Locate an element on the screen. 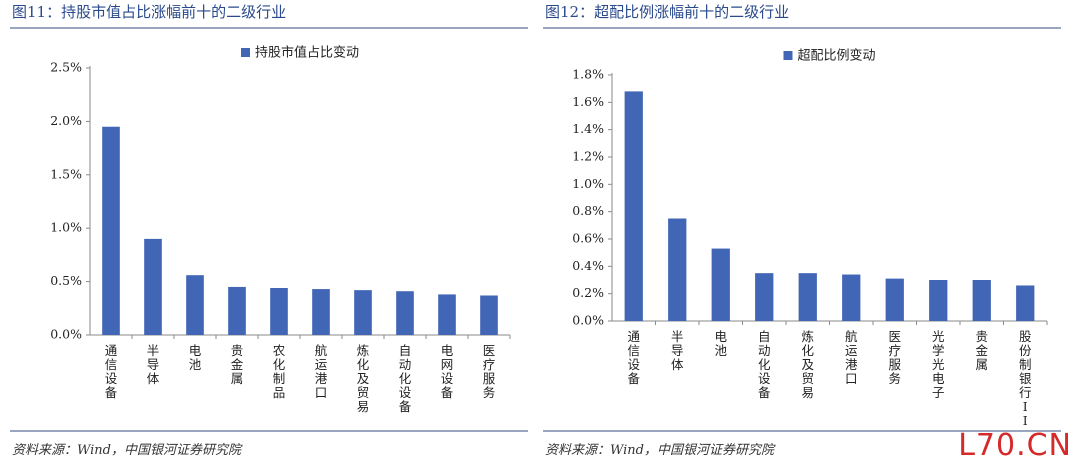  figure-title: 图11：持股市值占比涨幅前十的二级行业 is located at coordinates (149, 12).